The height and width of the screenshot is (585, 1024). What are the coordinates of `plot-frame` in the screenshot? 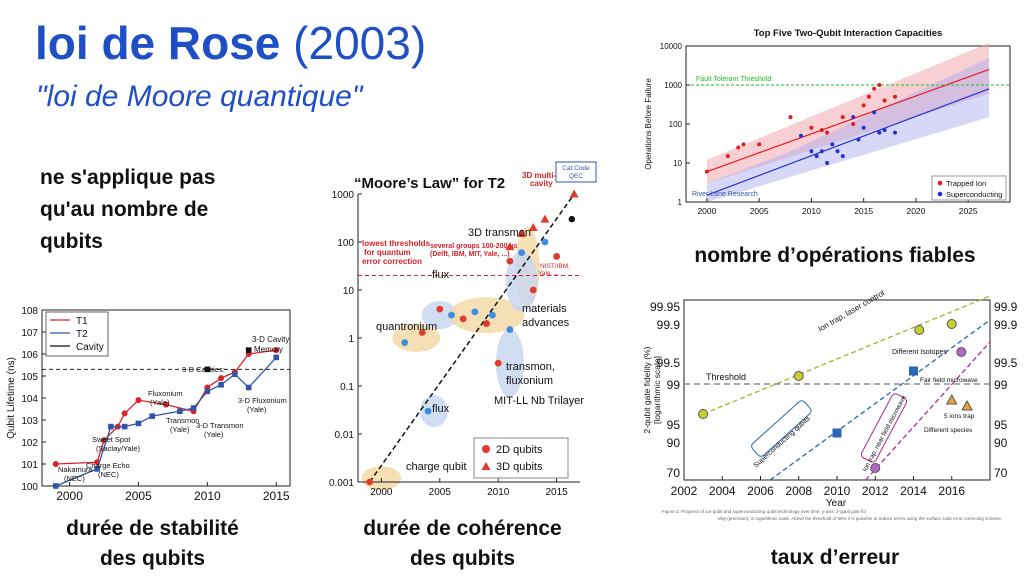 It's located at (837, 390).